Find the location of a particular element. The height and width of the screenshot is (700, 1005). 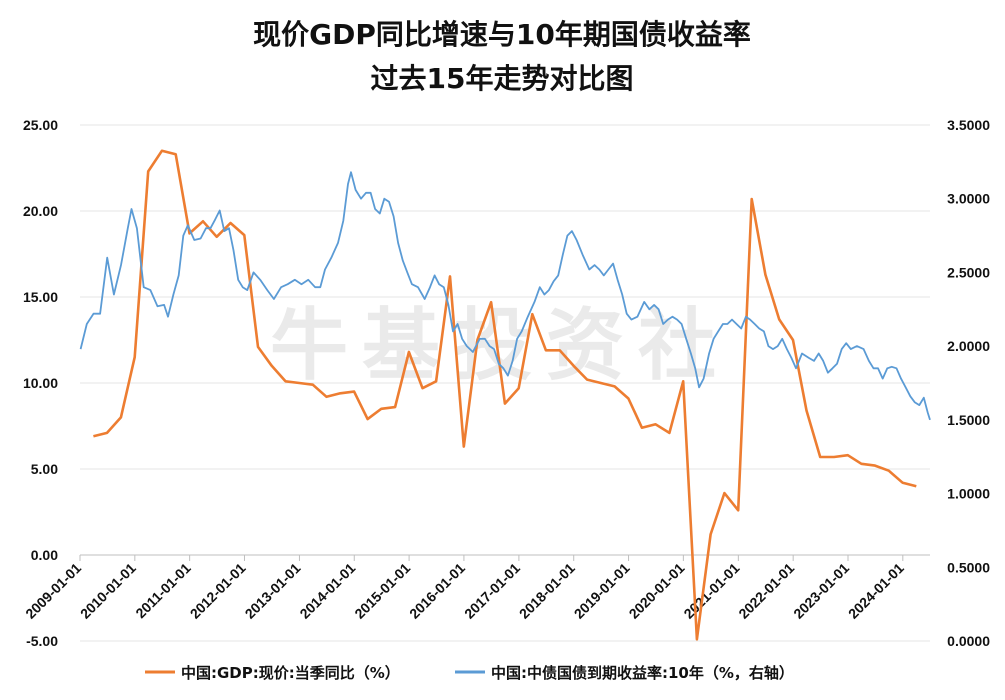

chart-title-line1: 现价GDP同比增速与10年期国债收益率 is located at coordinates (502, 34).